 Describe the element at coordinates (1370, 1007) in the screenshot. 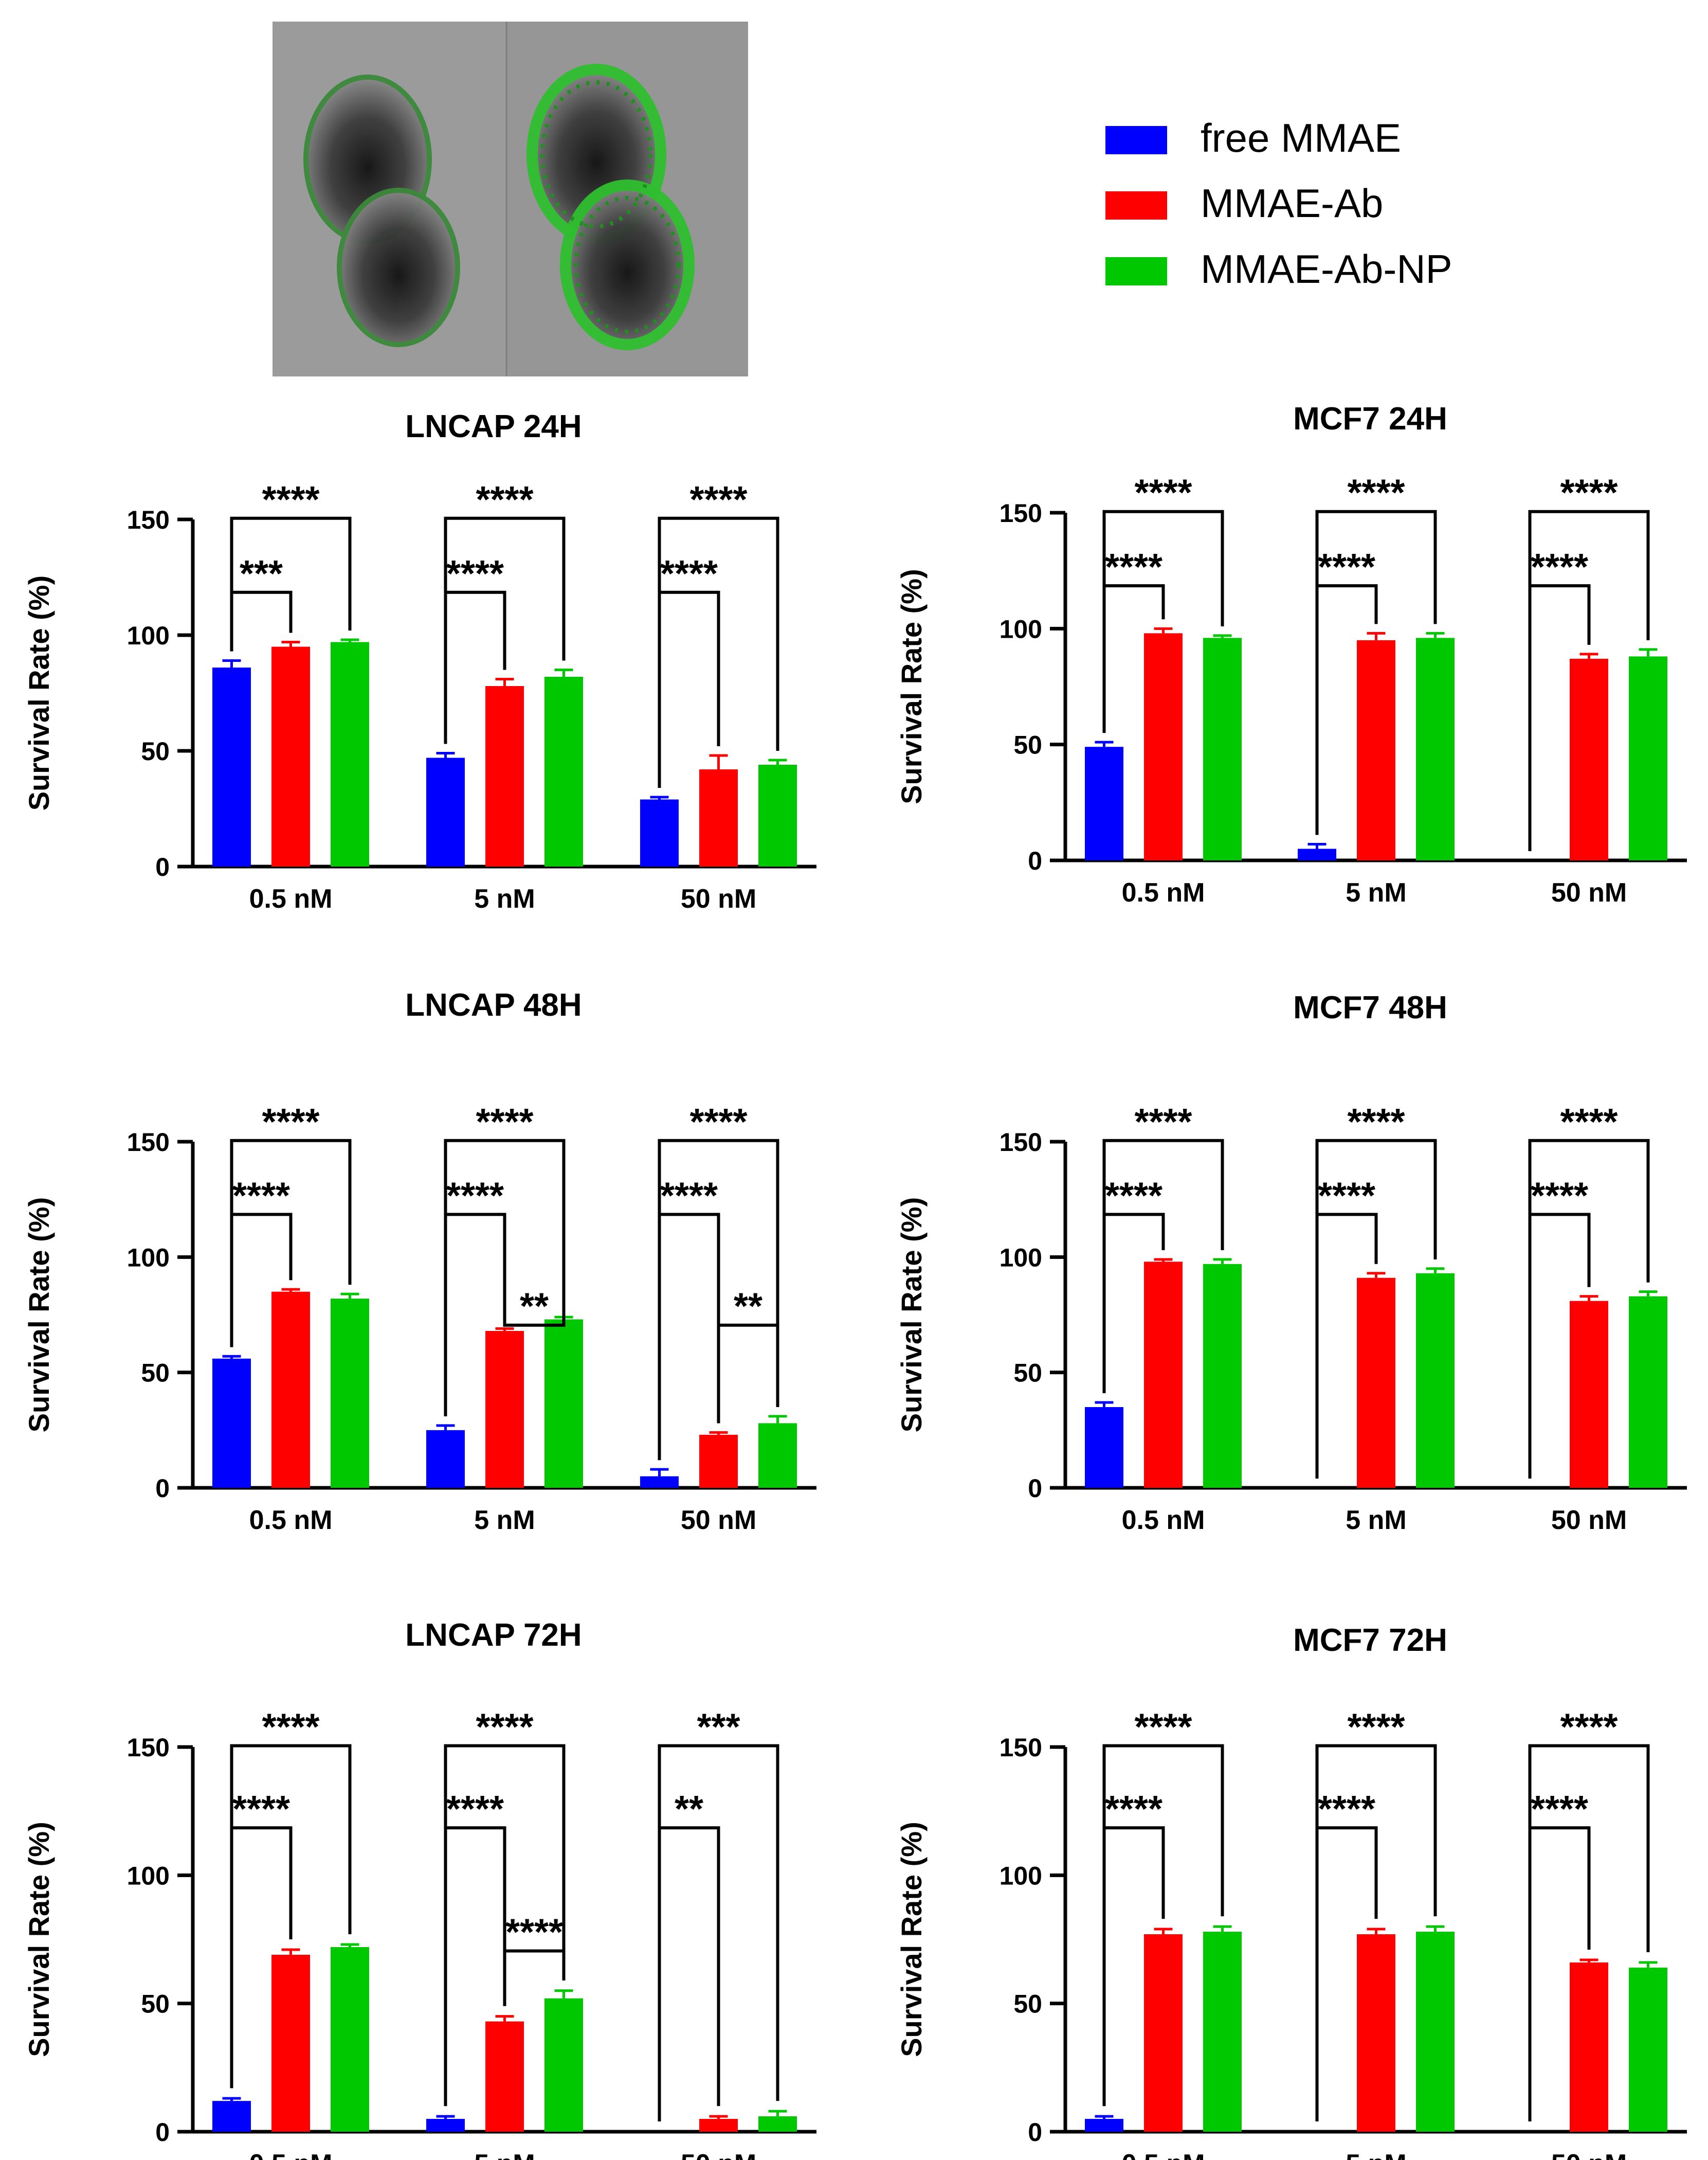

I see `chart-title: MCF7 48H` at that location.